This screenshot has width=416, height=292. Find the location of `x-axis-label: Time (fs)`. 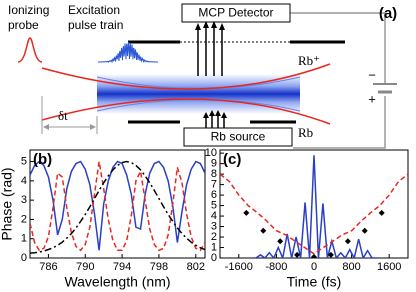

x-axis-label: Time (fs) is located at coordinates (314, 282).